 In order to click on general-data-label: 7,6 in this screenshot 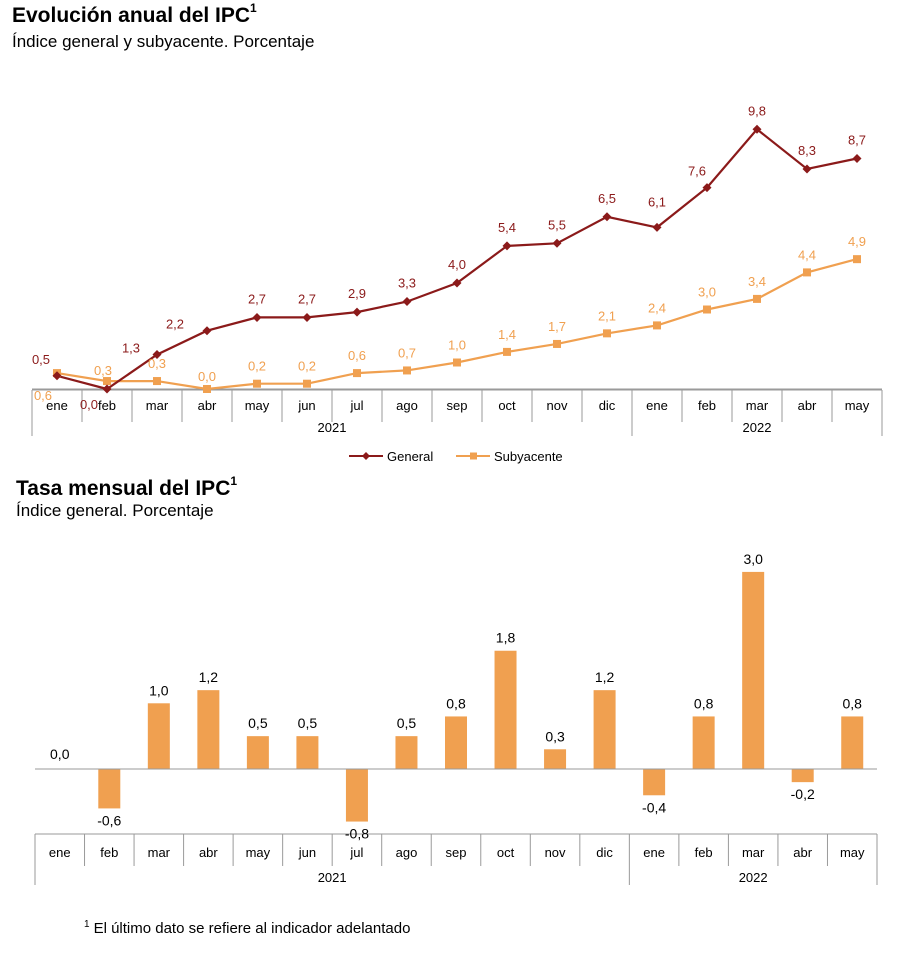, I will do `click(697, 171)`.